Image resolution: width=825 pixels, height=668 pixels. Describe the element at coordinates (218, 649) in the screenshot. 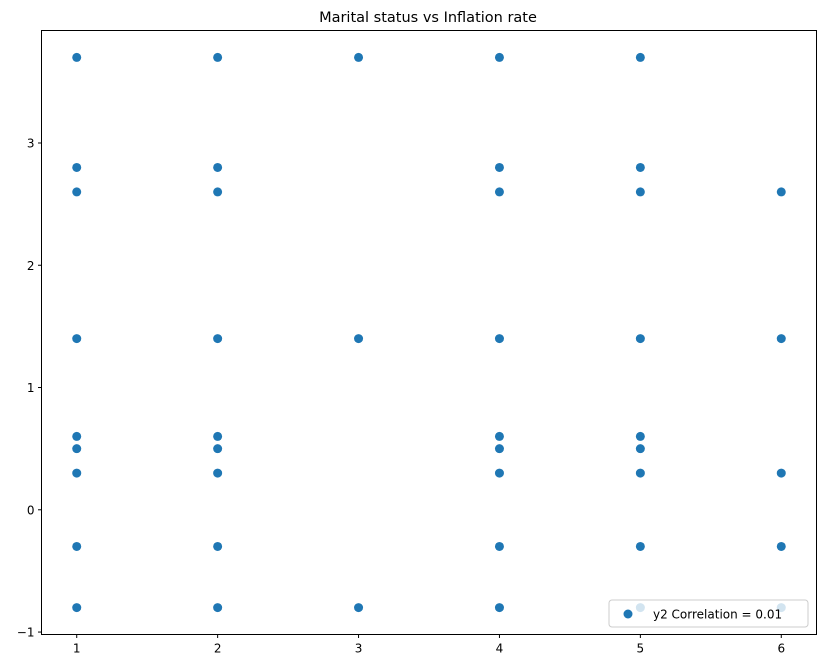

I see `x-tick-label: 2` at that location.